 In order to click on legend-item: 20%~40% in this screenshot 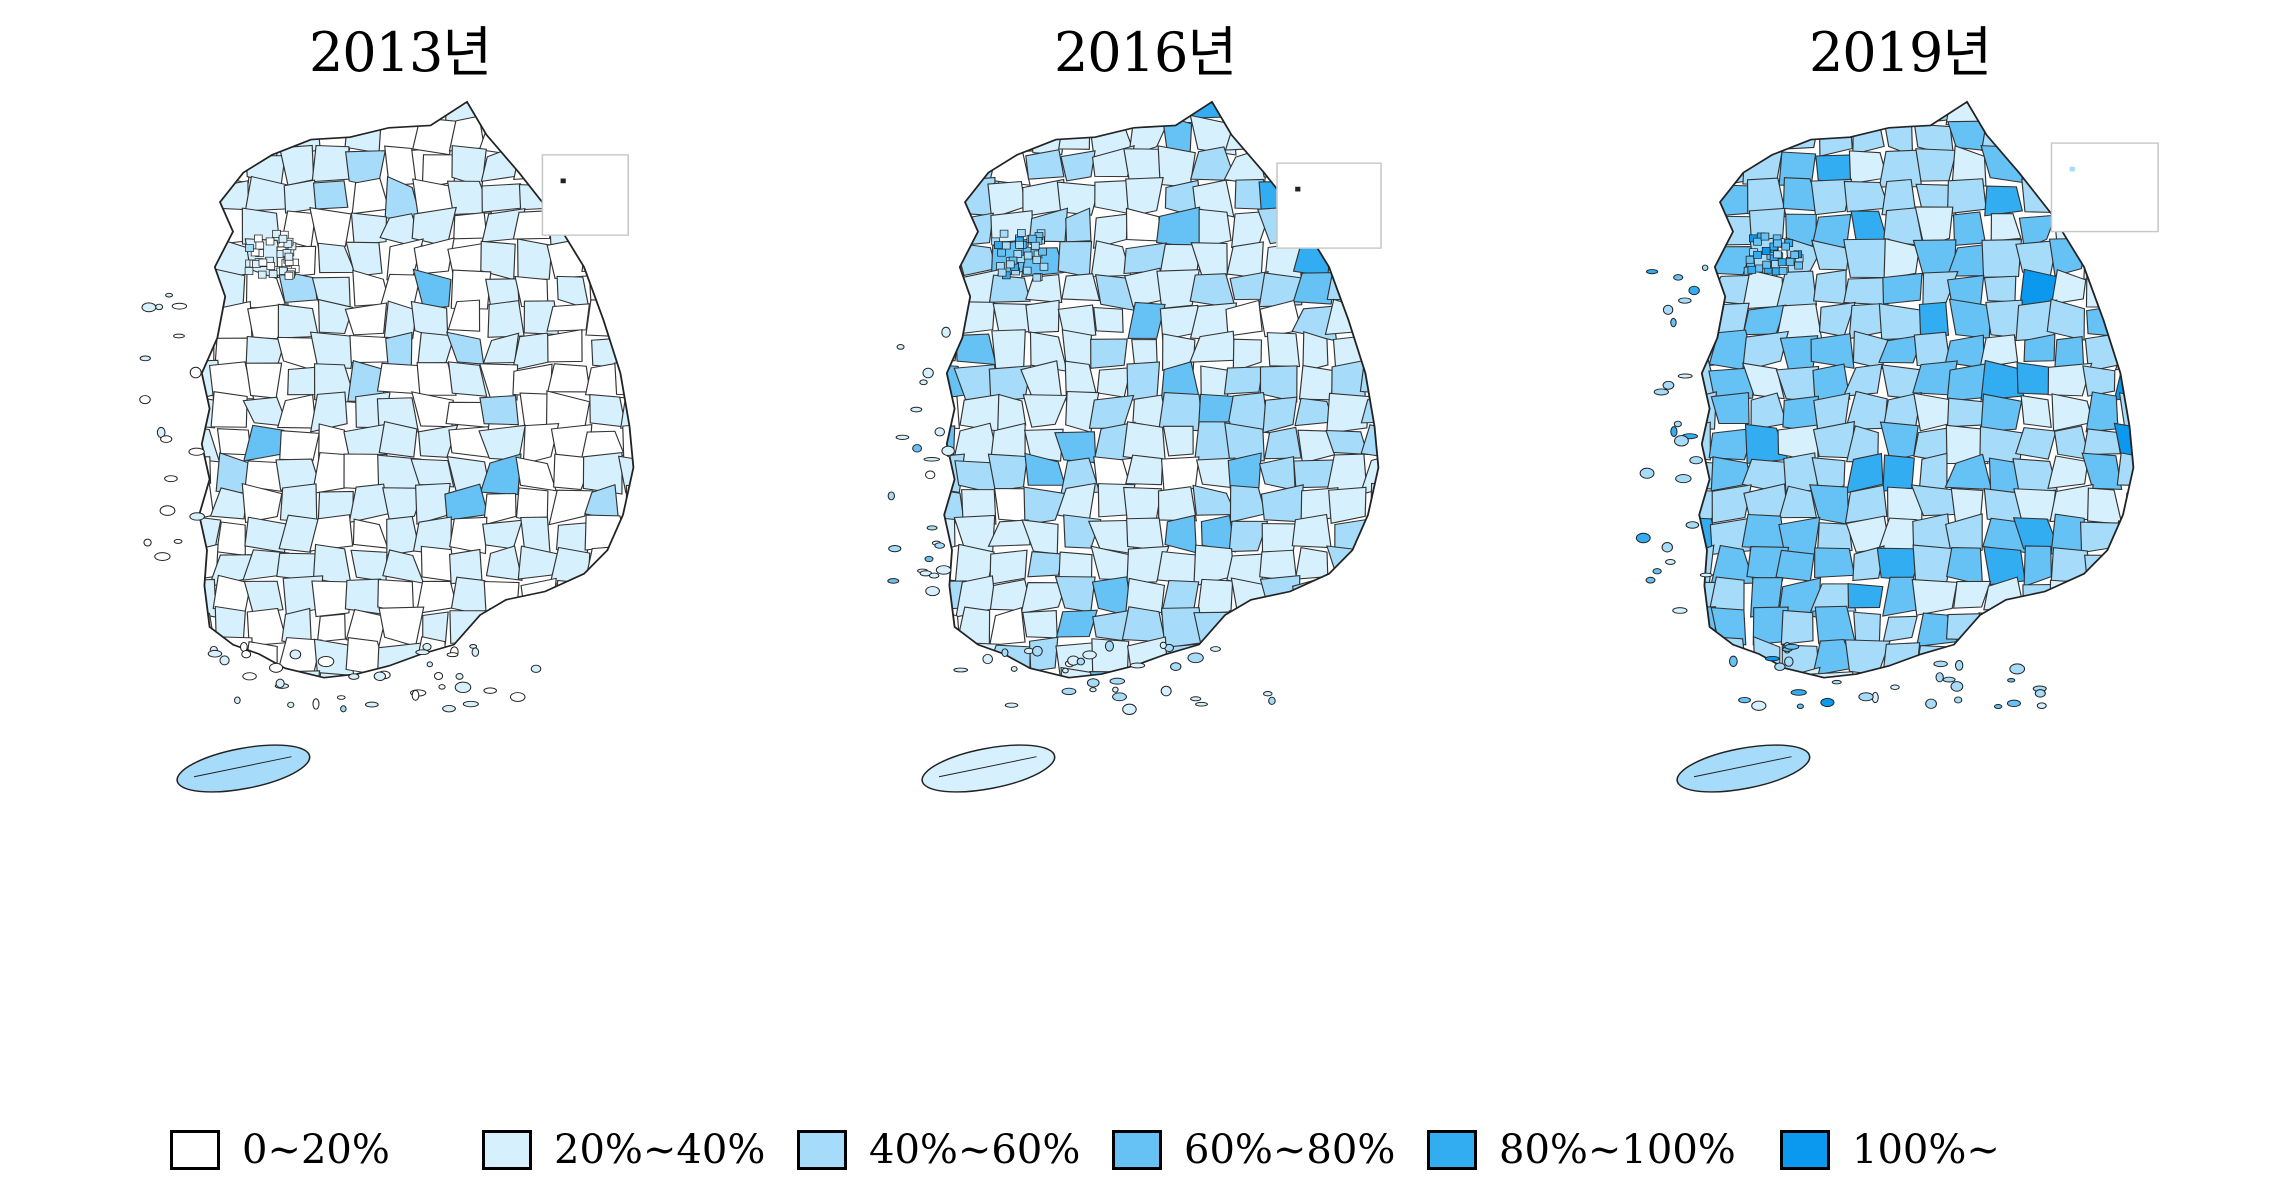, I will do `click(623, 1150)`.